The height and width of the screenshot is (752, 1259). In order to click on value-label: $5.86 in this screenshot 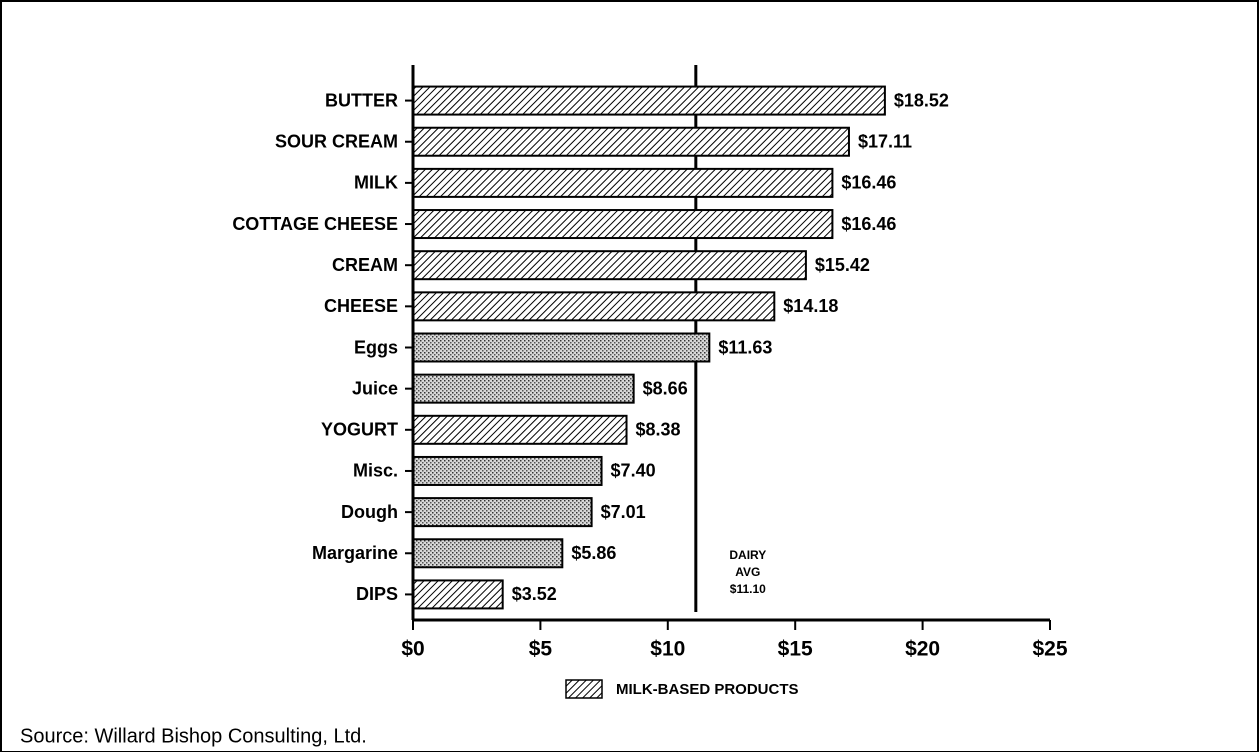, I will do `click(593, 553)`.